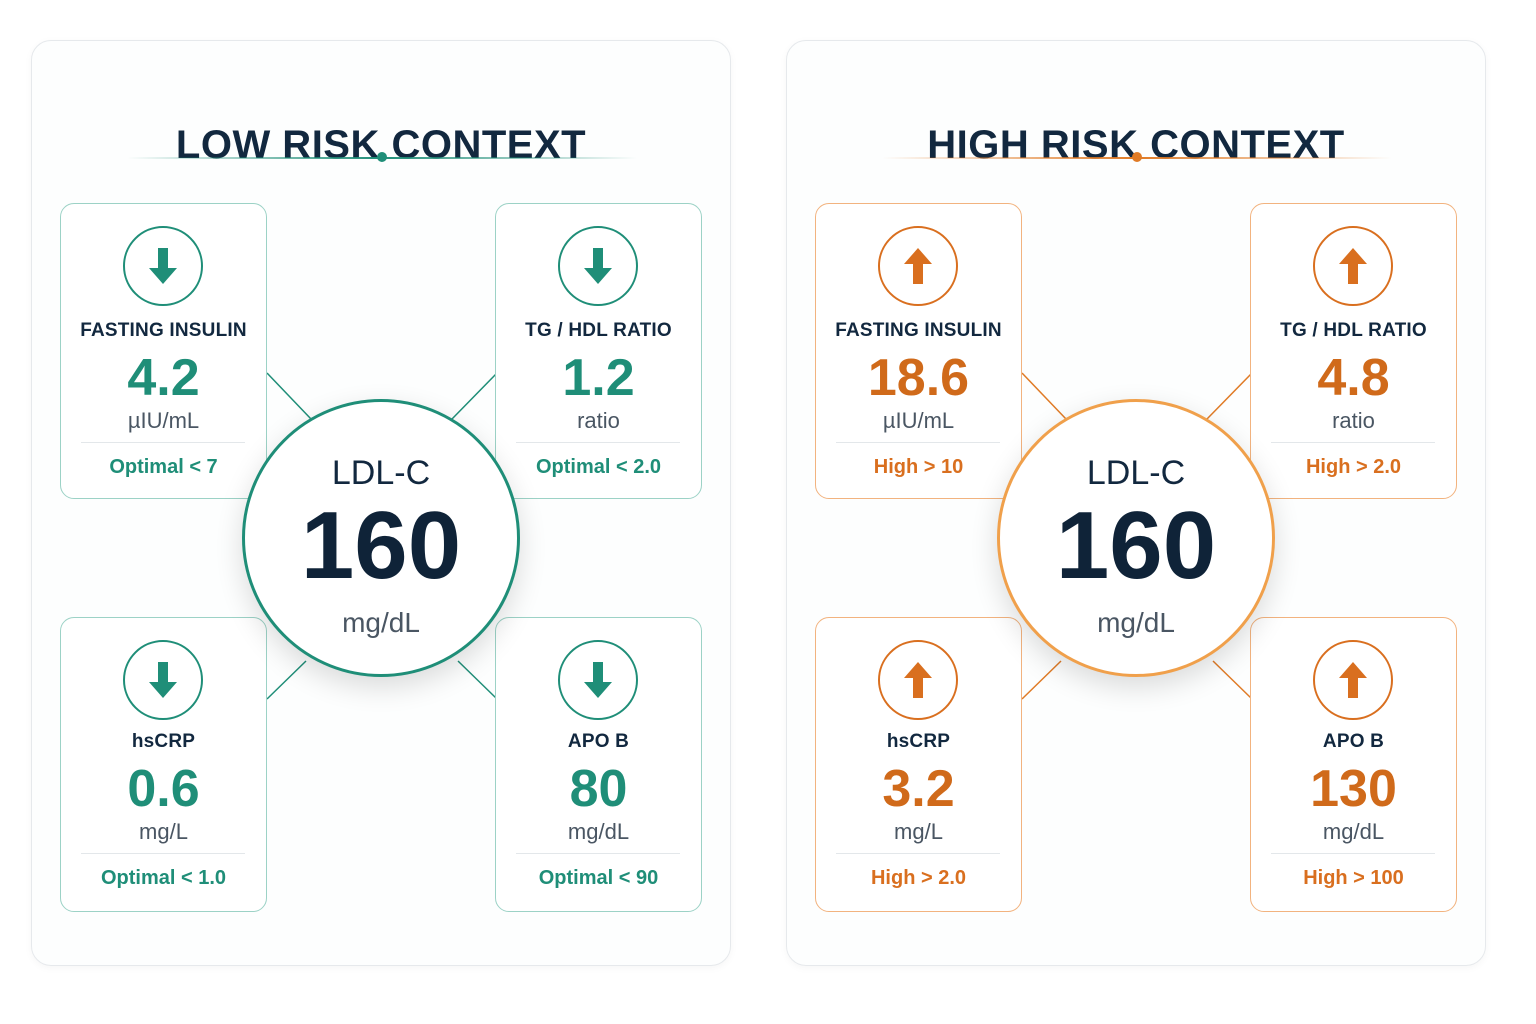 The width and height of the screenshot is (1536, 1024). What do you see at coordinates (598, 467) in the screenshot?
I see `marker-reference: Optimal < 2.0` at bounding box center [598, 467].